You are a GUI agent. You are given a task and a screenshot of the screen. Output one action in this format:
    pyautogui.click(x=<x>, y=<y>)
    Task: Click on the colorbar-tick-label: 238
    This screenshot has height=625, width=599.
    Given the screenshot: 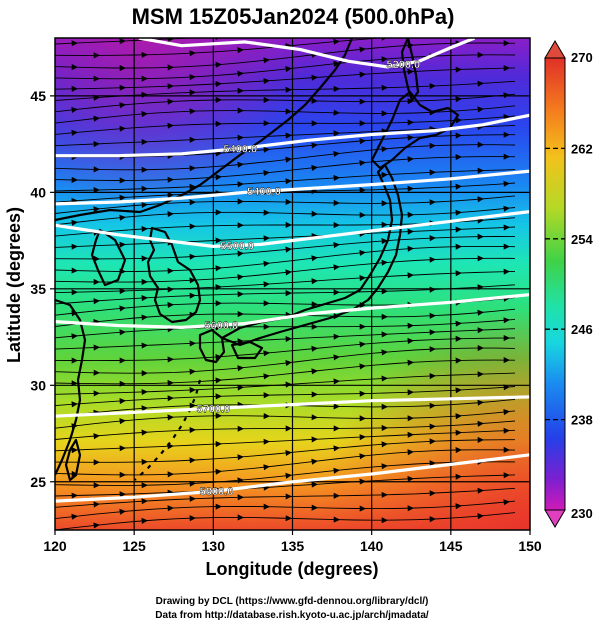 What is the action you would take?
    pyautogui.click(x=582, y=420)
    